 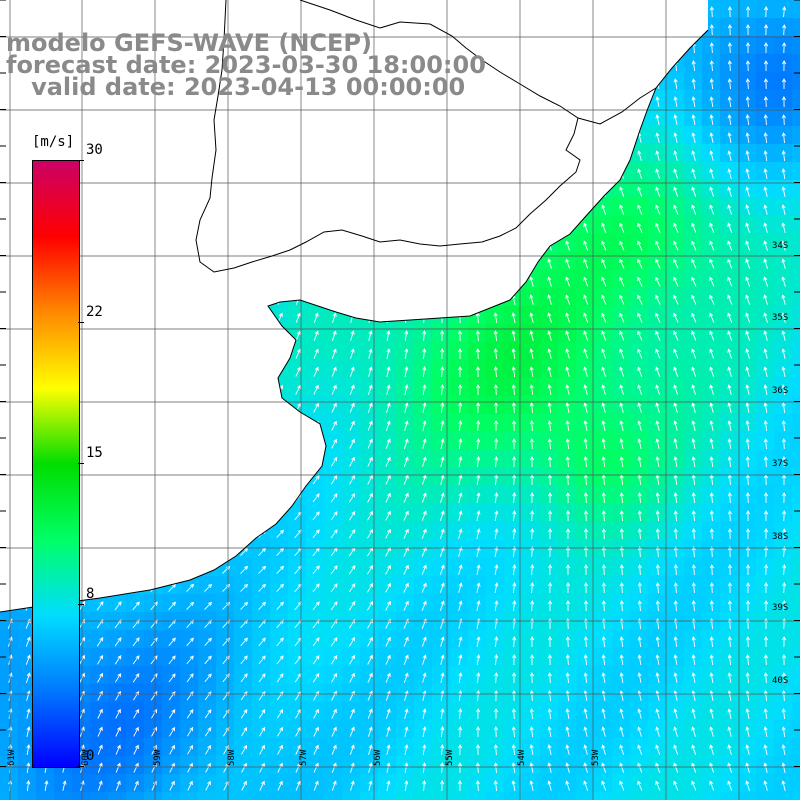 What do you see at coordinates (522, 757) in the screenshot?
I see `longitude-label: 54W` at bounding box center [522, 757].